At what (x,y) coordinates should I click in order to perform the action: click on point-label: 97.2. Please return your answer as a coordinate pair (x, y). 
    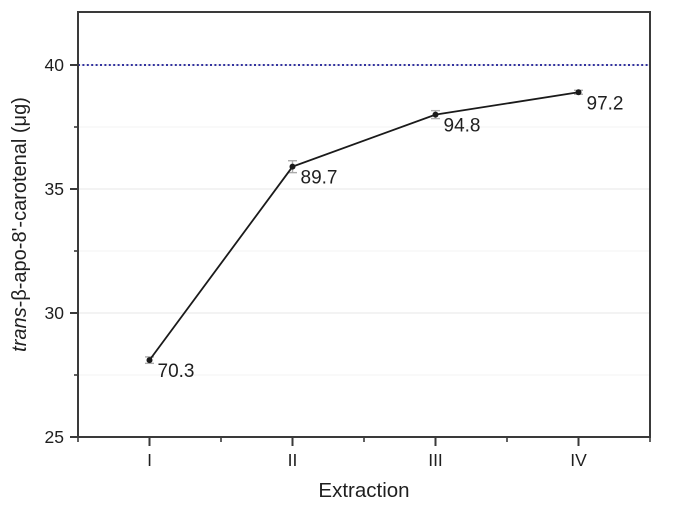
    Looking at the image, I should click on (605, 103).